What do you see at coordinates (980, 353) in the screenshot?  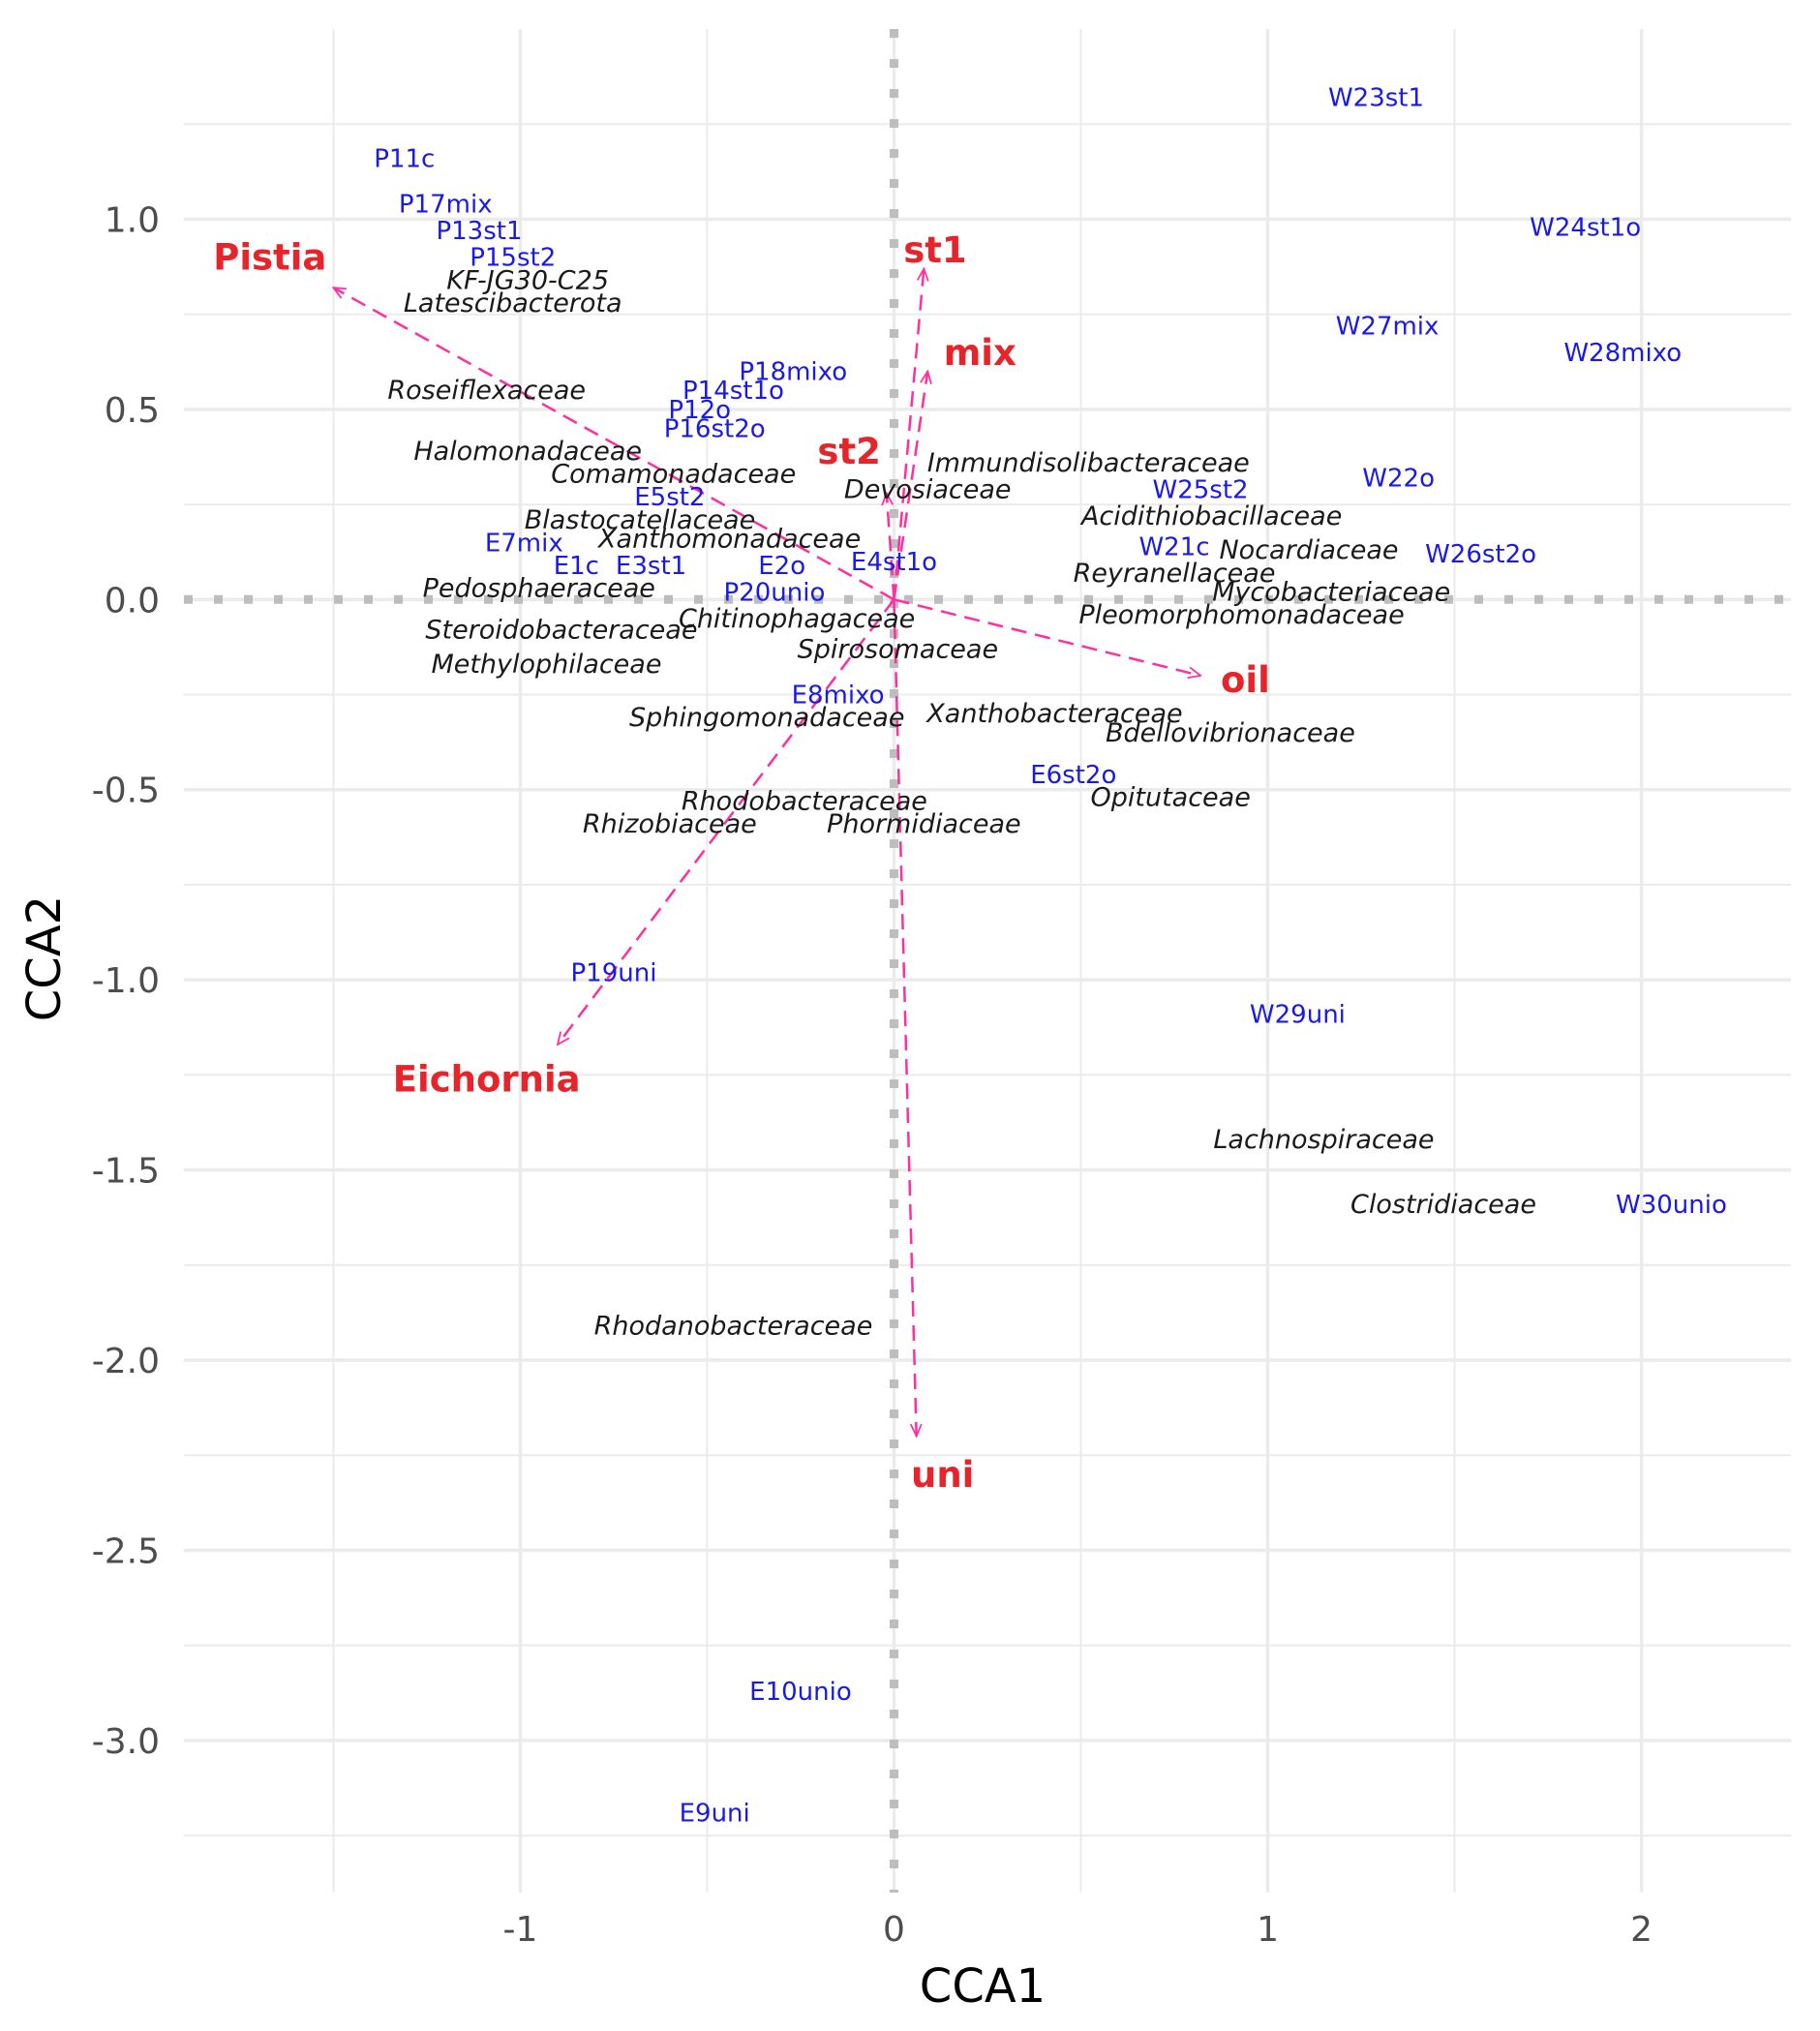 I see `vector-label-mix: mix` at bounding box center [980, 353].